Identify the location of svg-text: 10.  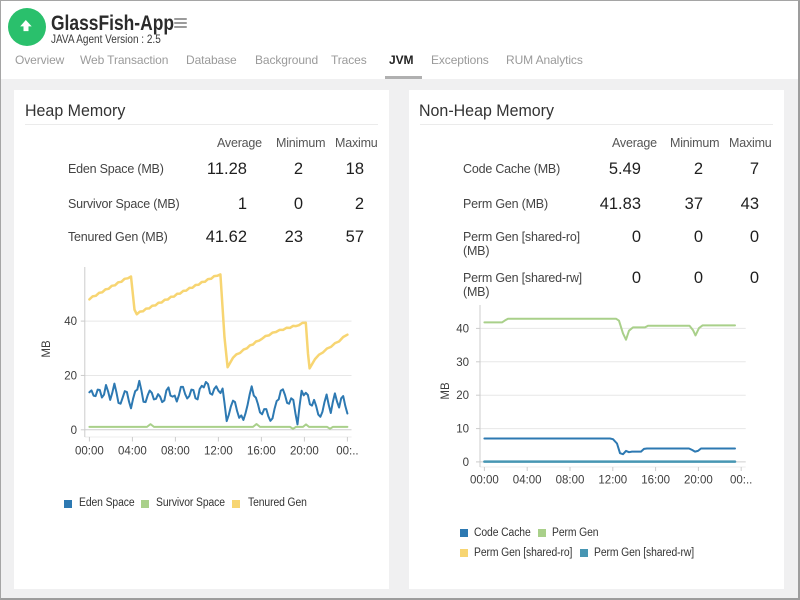
(462, 430).